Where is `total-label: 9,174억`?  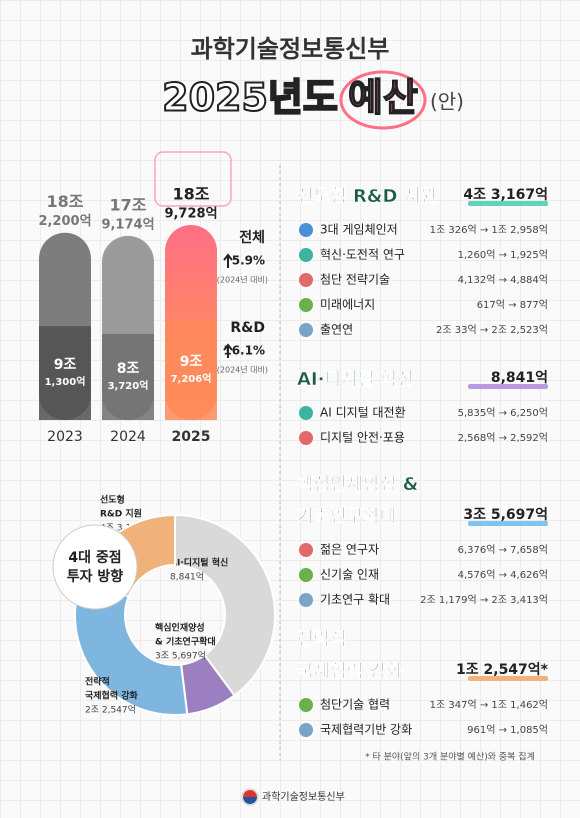 total-label: 9,174억 is located at coordinates (127, 224).